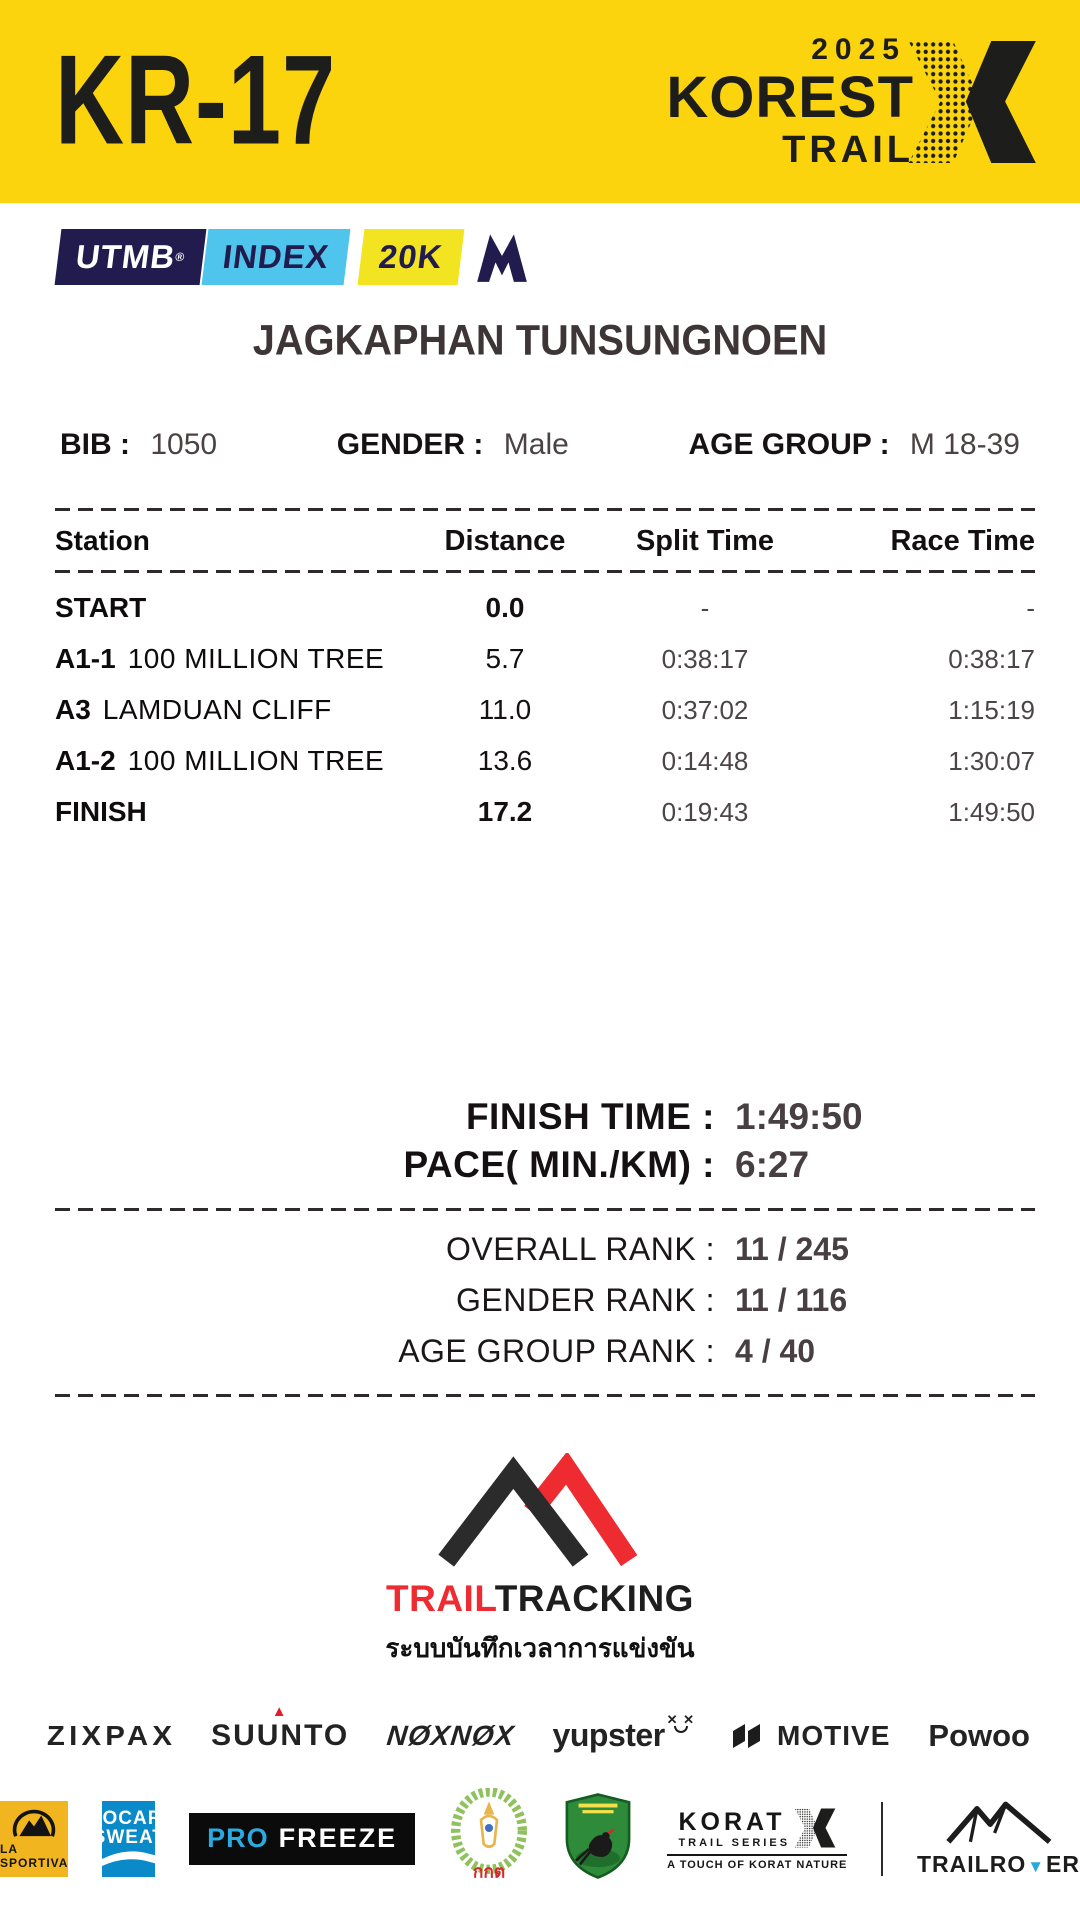 Image resolution: width=1080 pixels, height=1920 pixels. Describe the element at coordinates (705, 812) in the screenshot. I see `split-time-cell: 0:19:43` at that location.